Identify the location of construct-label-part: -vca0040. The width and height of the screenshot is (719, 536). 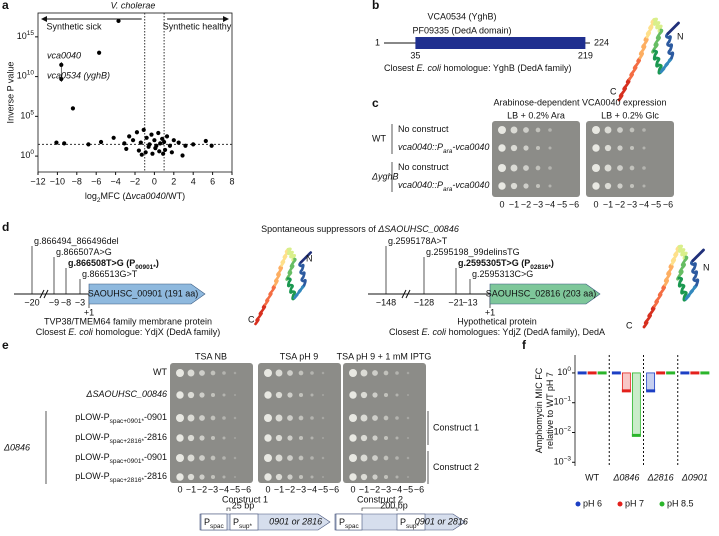
(470, 185).